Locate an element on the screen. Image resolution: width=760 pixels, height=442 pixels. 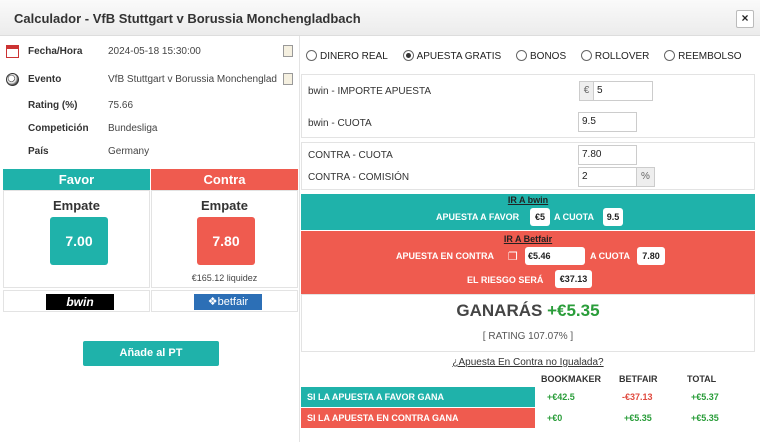
percent-suffix: % is located at coordinates (646, 177).